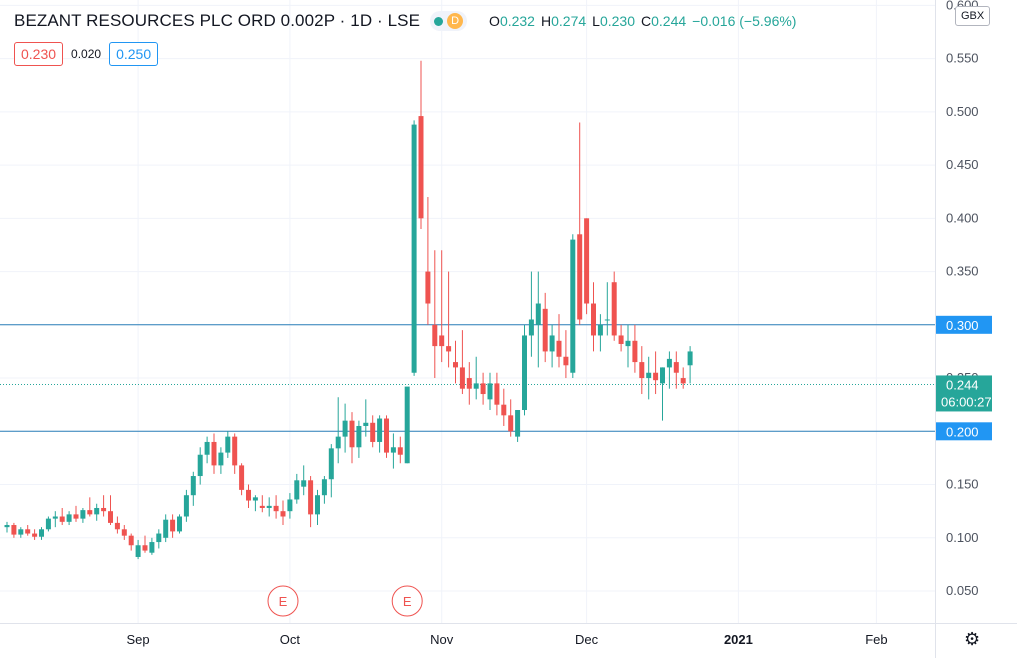 The height and width of the screenshot is (658, 1017). Describe the element at coordinates (669, 21) in the screenshot. I see `close-value: 0.244` at that location.